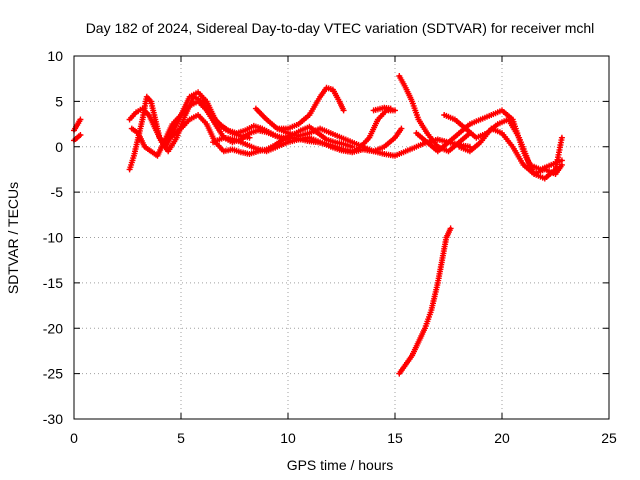  Describe the element at coordinates (343, 438) in the screenshot. I see `x-tick-labels: 0 5 10 15 20 25` at that location.